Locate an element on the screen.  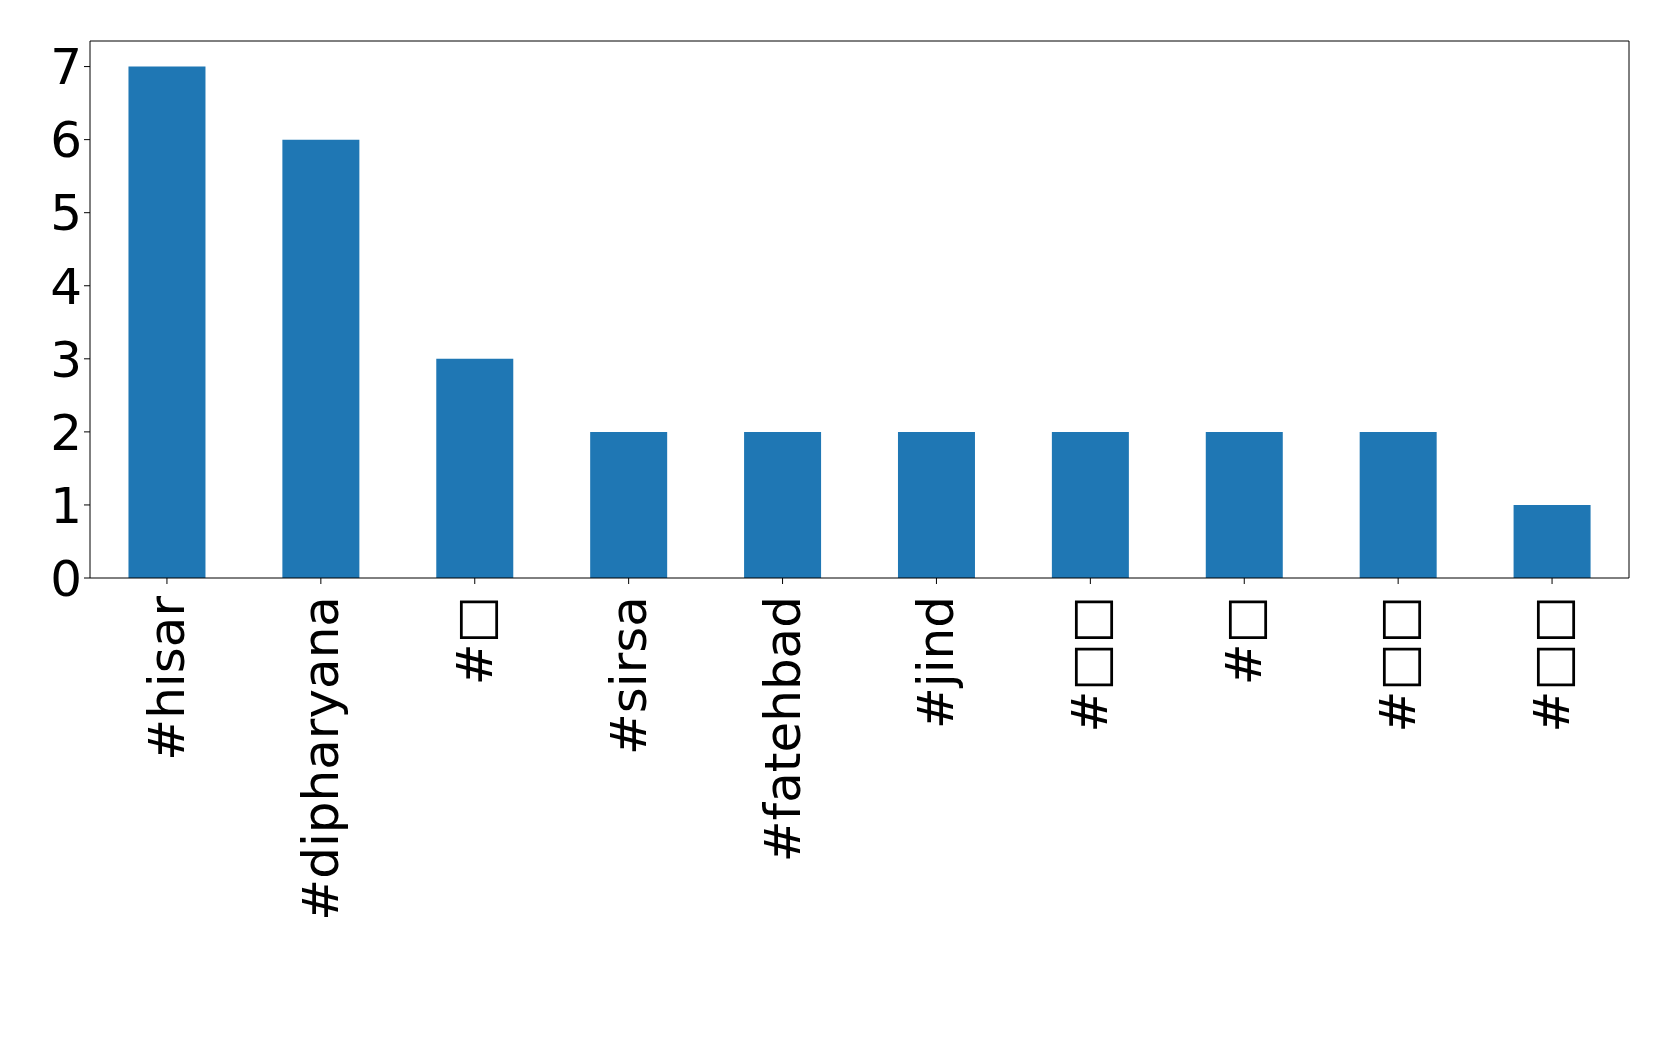
x-tick-label: #hisar is located at coordinates (166, 678).